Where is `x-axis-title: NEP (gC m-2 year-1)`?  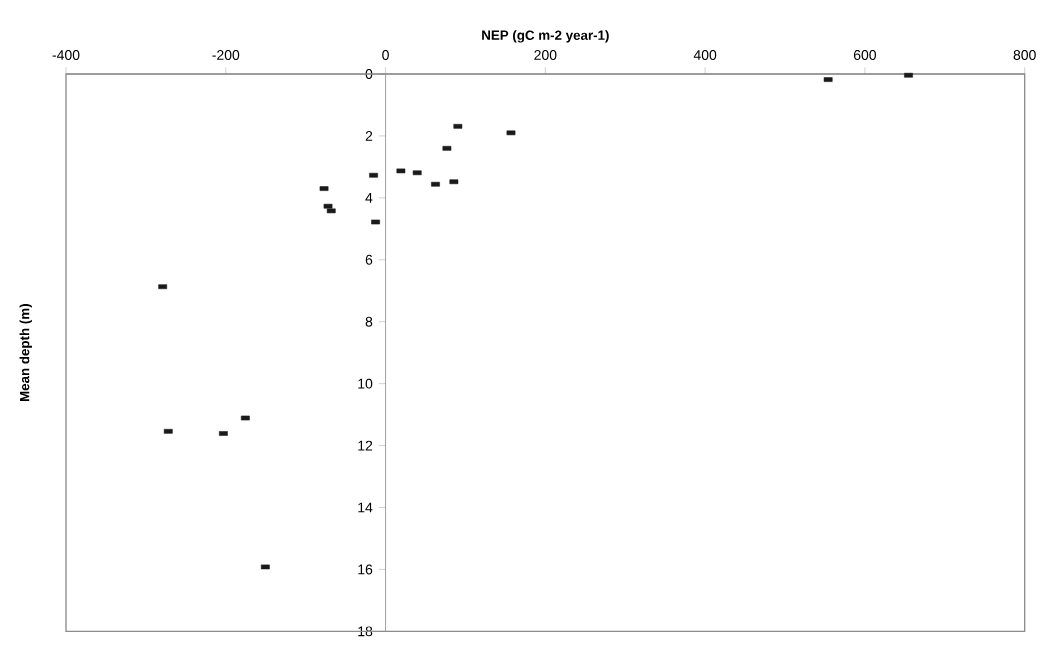 x-axis-title: NEP (gC m-2 year-1) is located at coordinates (545, 36).